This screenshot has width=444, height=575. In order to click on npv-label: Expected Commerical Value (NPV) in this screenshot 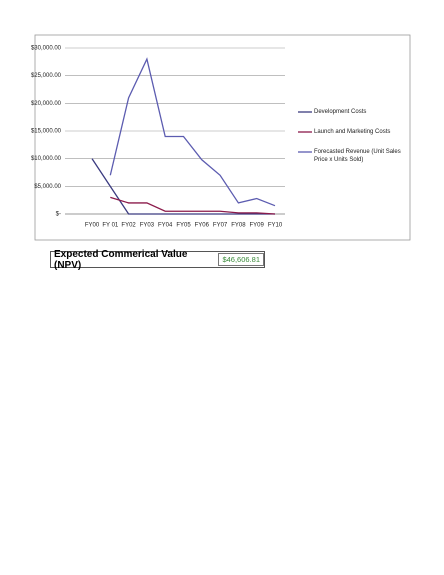, I will do `click(121, 259)`.